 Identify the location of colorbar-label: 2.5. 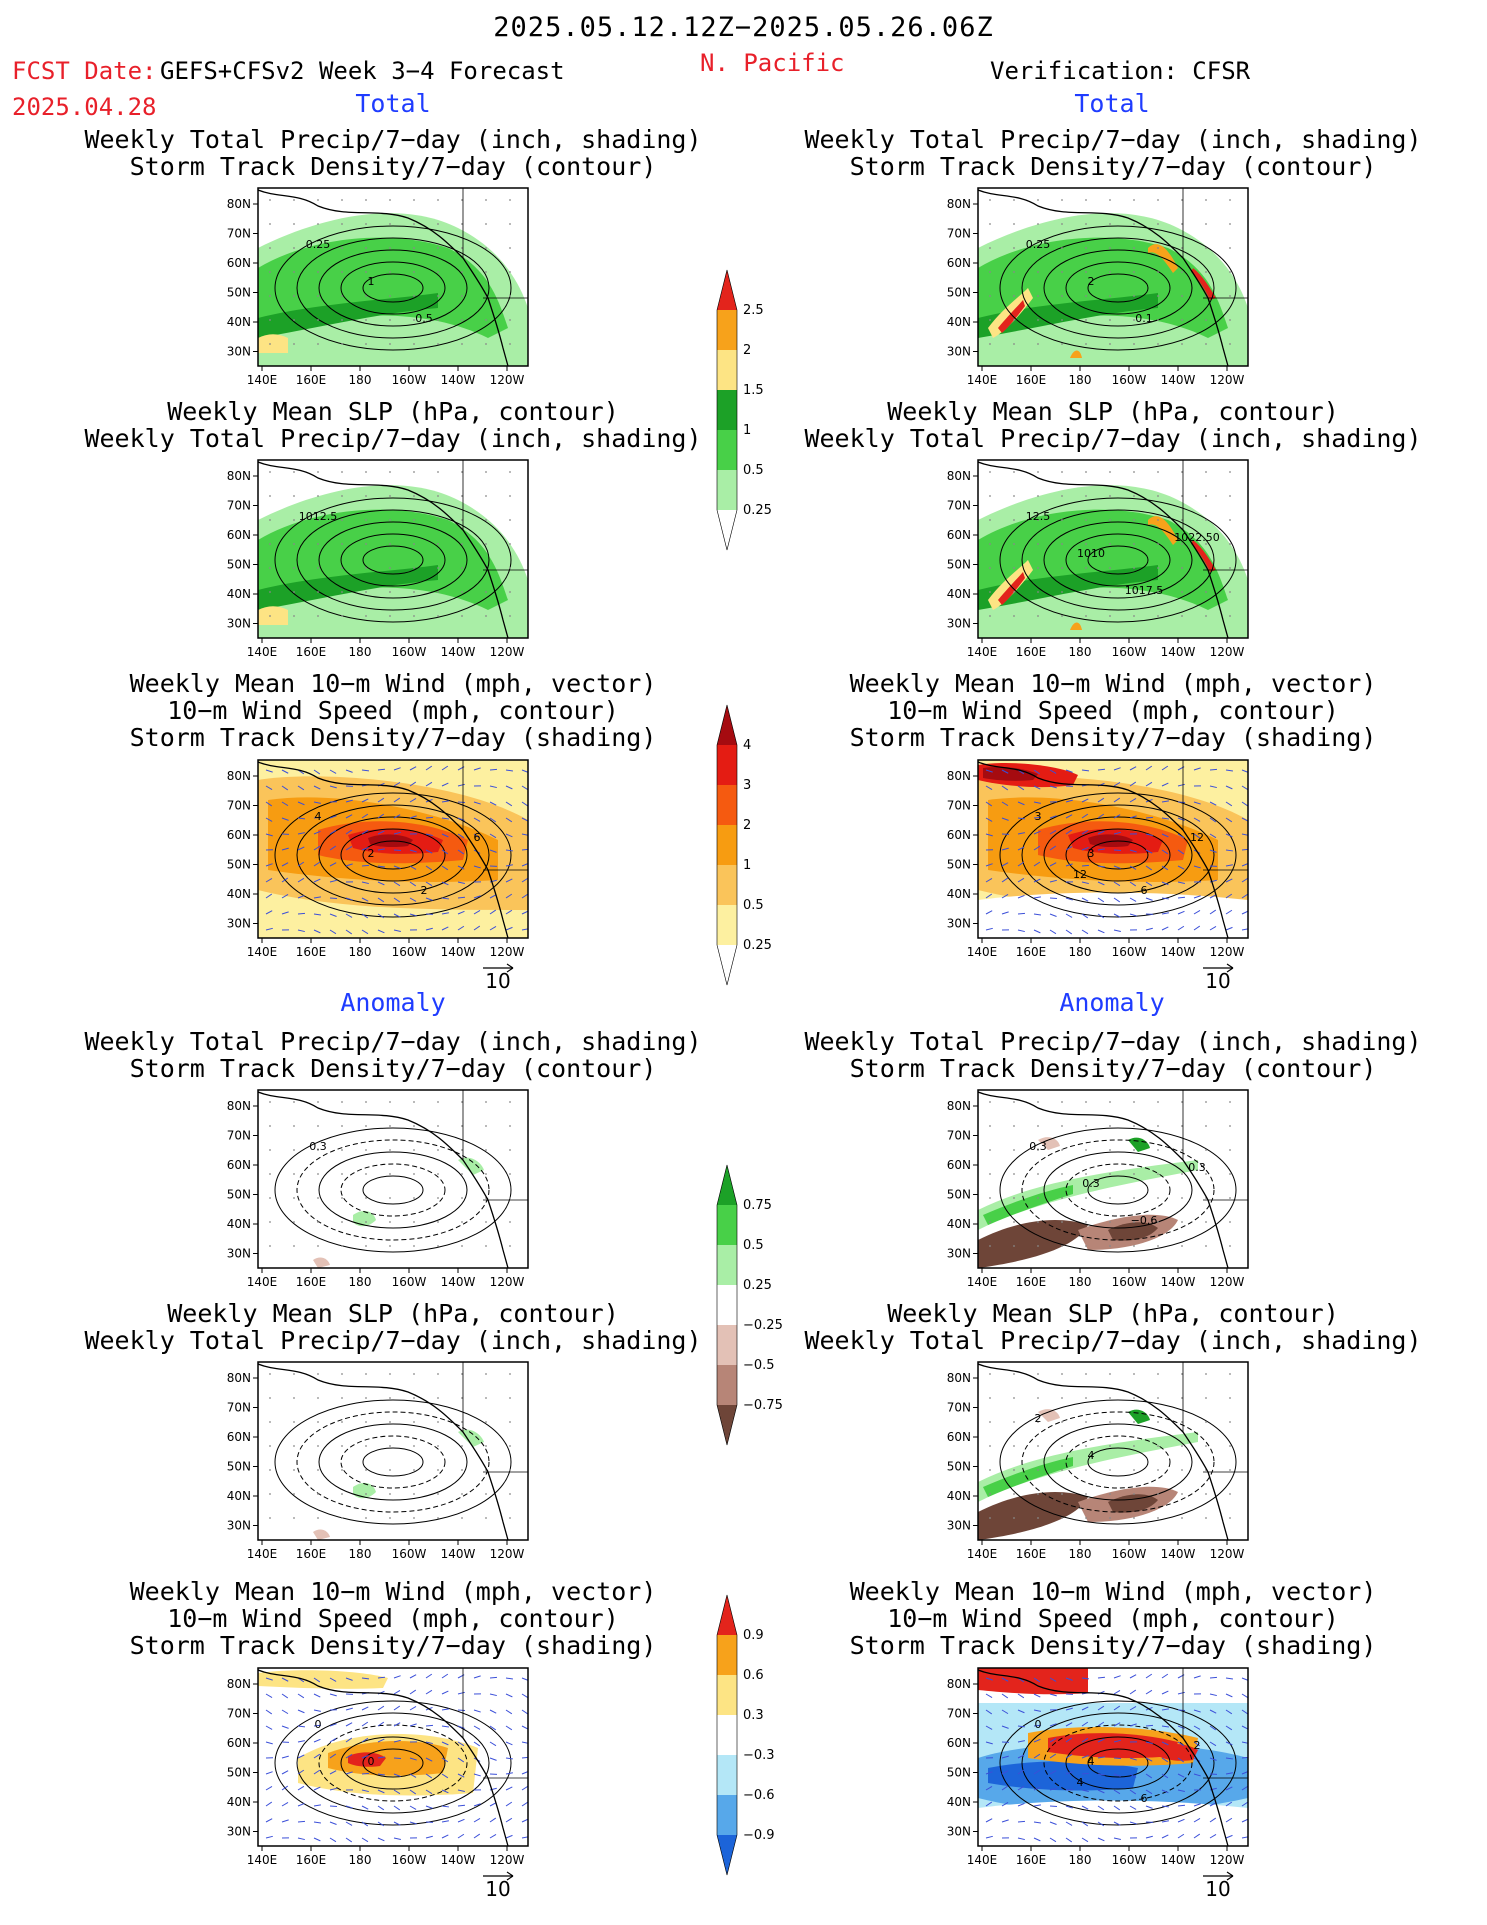
(753, 310).